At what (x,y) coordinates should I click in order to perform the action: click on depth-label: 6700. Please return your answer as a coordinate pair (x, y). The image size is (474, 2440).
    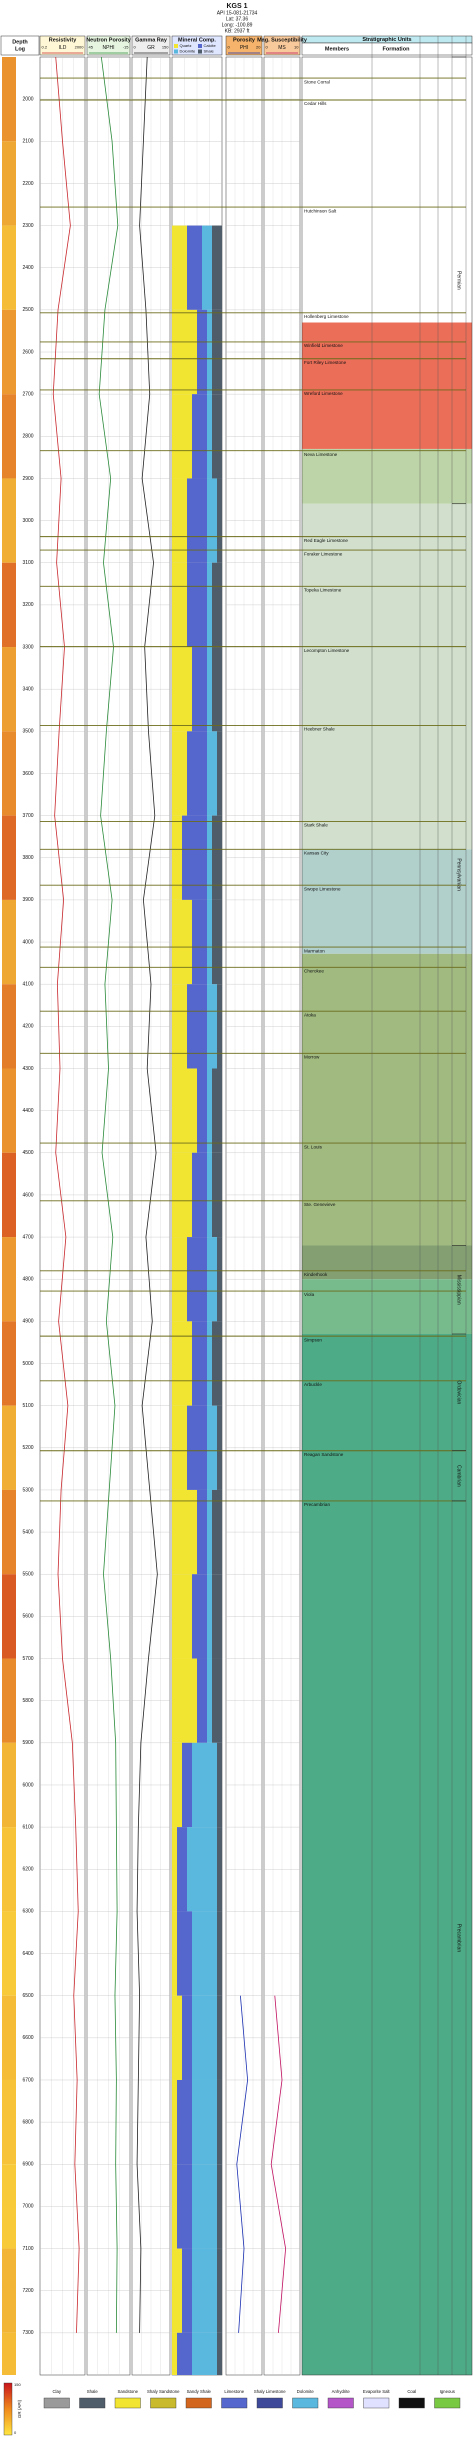
    Looking at the image, I should click on (27, 2080).